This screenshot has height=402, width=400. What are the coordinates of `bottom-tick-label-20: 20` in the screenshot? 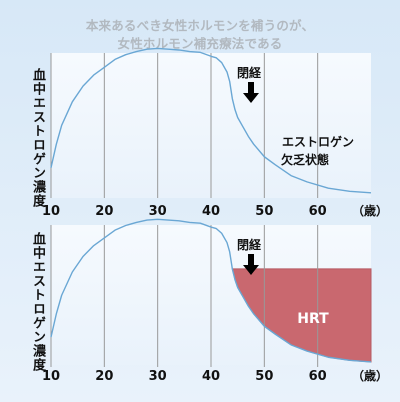 It's located at (104, 376).